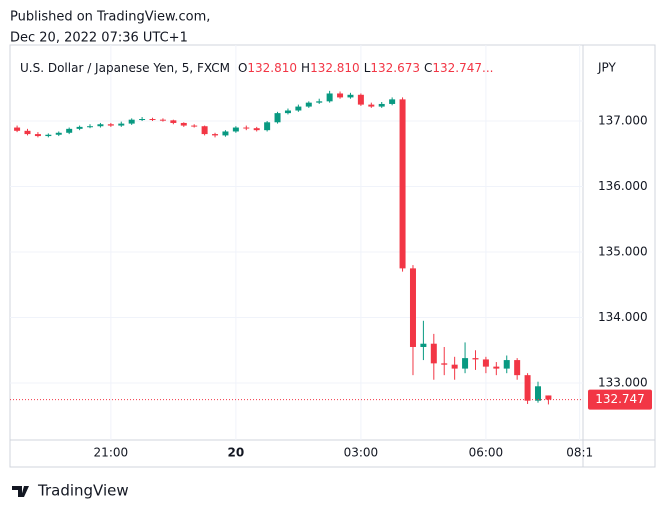 This screenshot has width=667, height=514. What do you see at coordinates (579, 453) in the screenshot?
I see `x-tick-label: 08:1` at bounding box center [579, 453].